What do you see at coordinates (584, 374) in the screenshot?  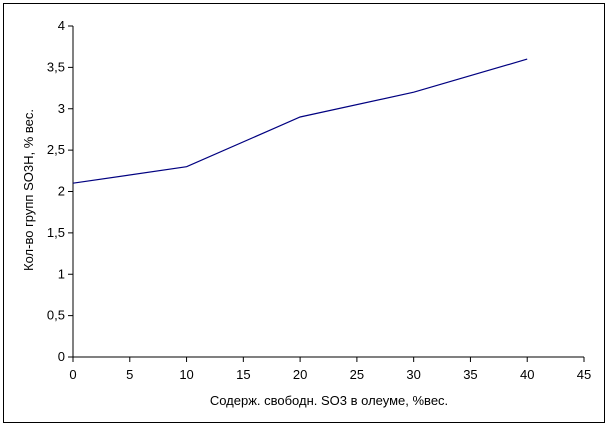 I see `x-tick-label: 45` at bounding box center [584, 374].